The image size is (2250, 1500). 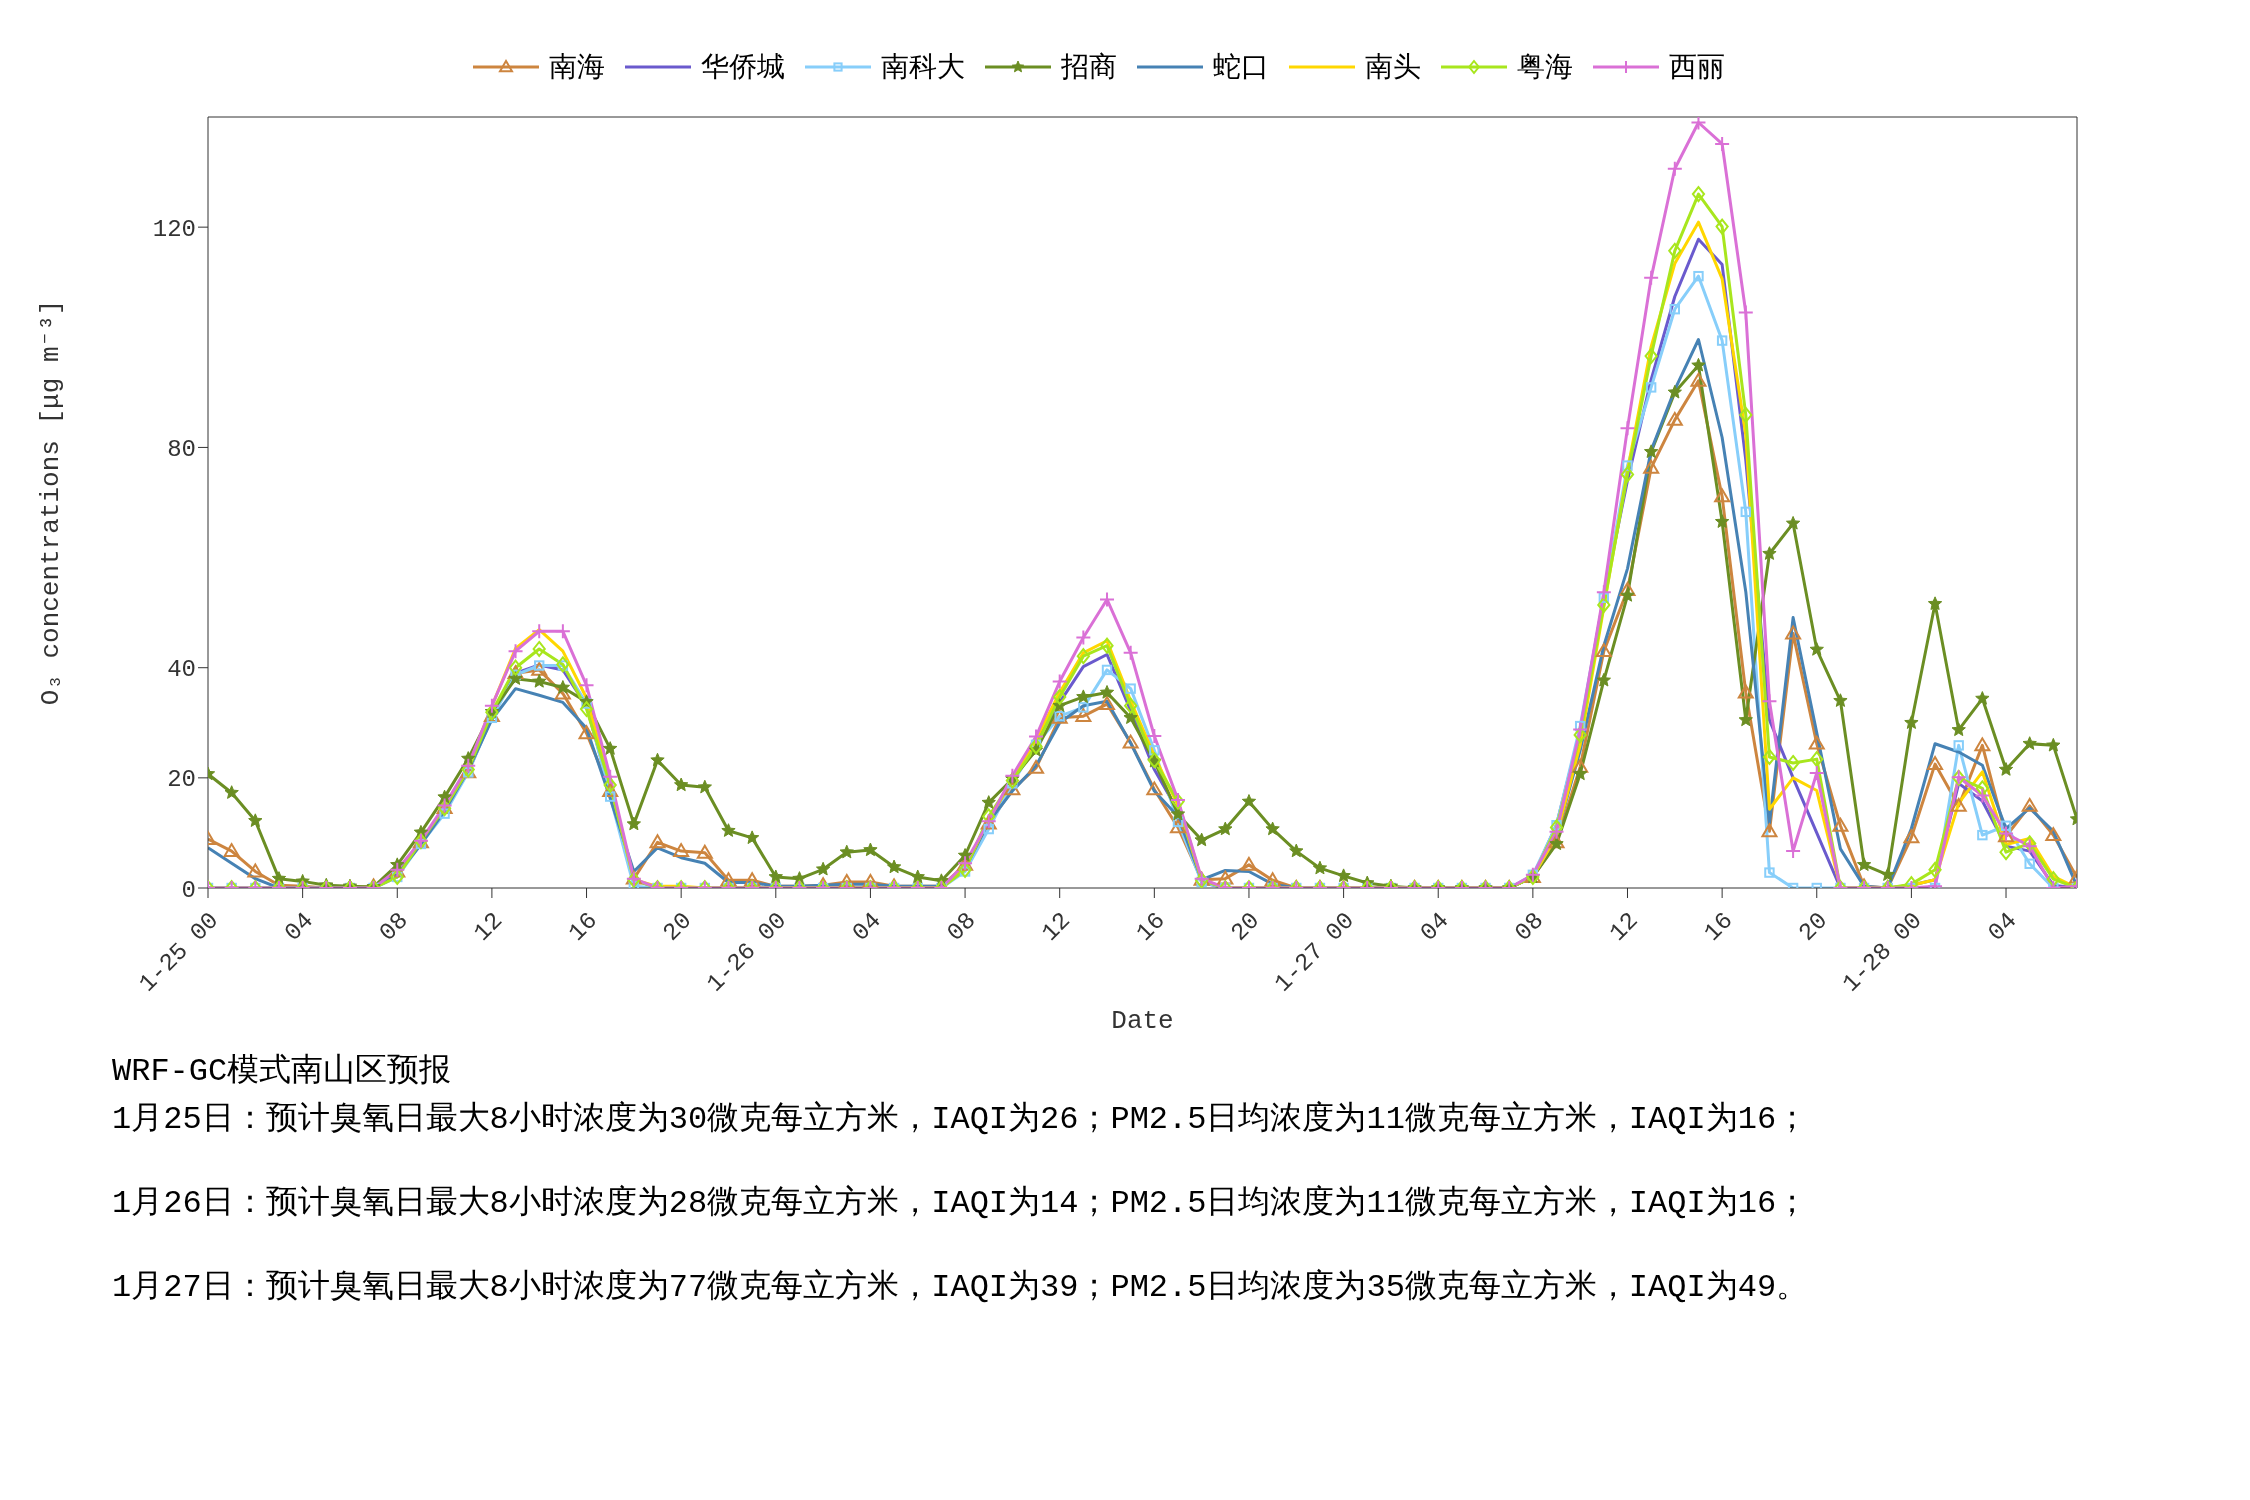 What do you see at coordinates (1241, 67) in the screenshot?
I see `legend-label: 蛇口` at bounding box center [1241, 67].